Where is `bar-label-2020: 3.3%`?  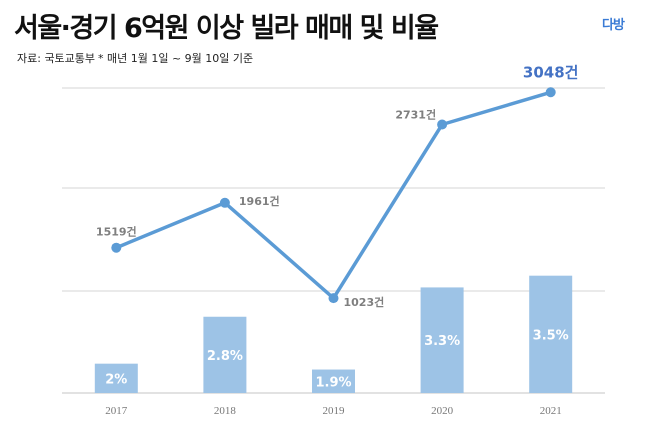 bar-label-2020: 3.3% is located at coordinates (442, 341).